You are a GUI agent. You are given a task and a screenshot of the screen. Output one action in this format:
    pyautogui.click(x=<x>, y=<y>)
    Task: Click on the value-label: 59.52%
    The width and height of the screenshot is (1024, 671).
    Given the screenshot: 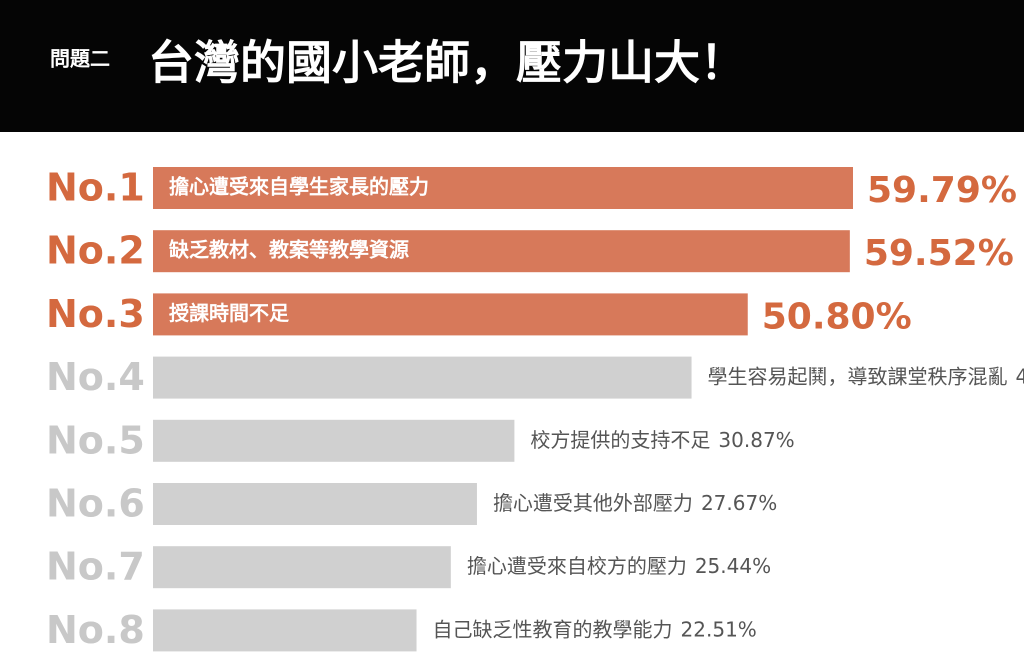 What is the action you would take?
    pyautogui.click(x=939, y=253)
    